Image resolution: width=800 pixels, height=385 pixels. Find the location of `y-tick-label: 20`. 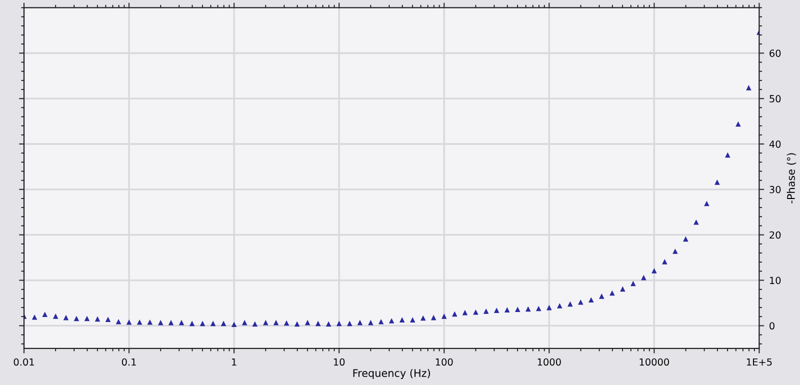

y-tick-label: 20 is located at coordinates (775, 235).